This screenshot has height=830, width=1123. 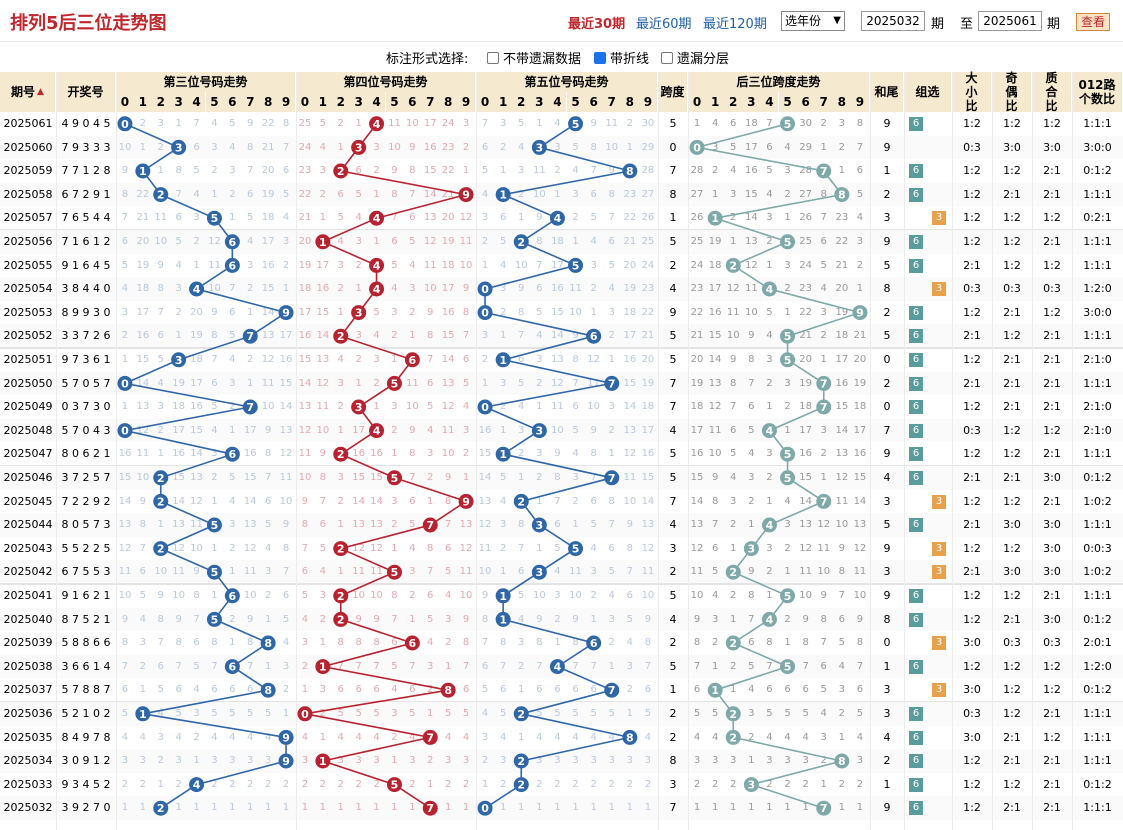 What do you see at coordinates (673, 761) in the screenshot?
I see `span-cell: 8` at bounding box center [673, 761].